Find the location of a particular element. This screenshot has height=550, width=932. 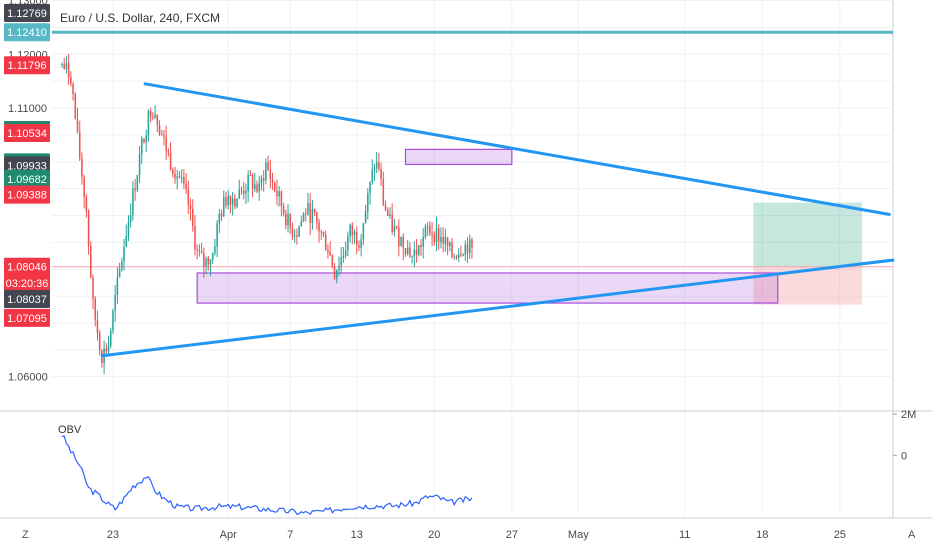

price-badge-label: 1.10534 is located at coordinates (27, 134).